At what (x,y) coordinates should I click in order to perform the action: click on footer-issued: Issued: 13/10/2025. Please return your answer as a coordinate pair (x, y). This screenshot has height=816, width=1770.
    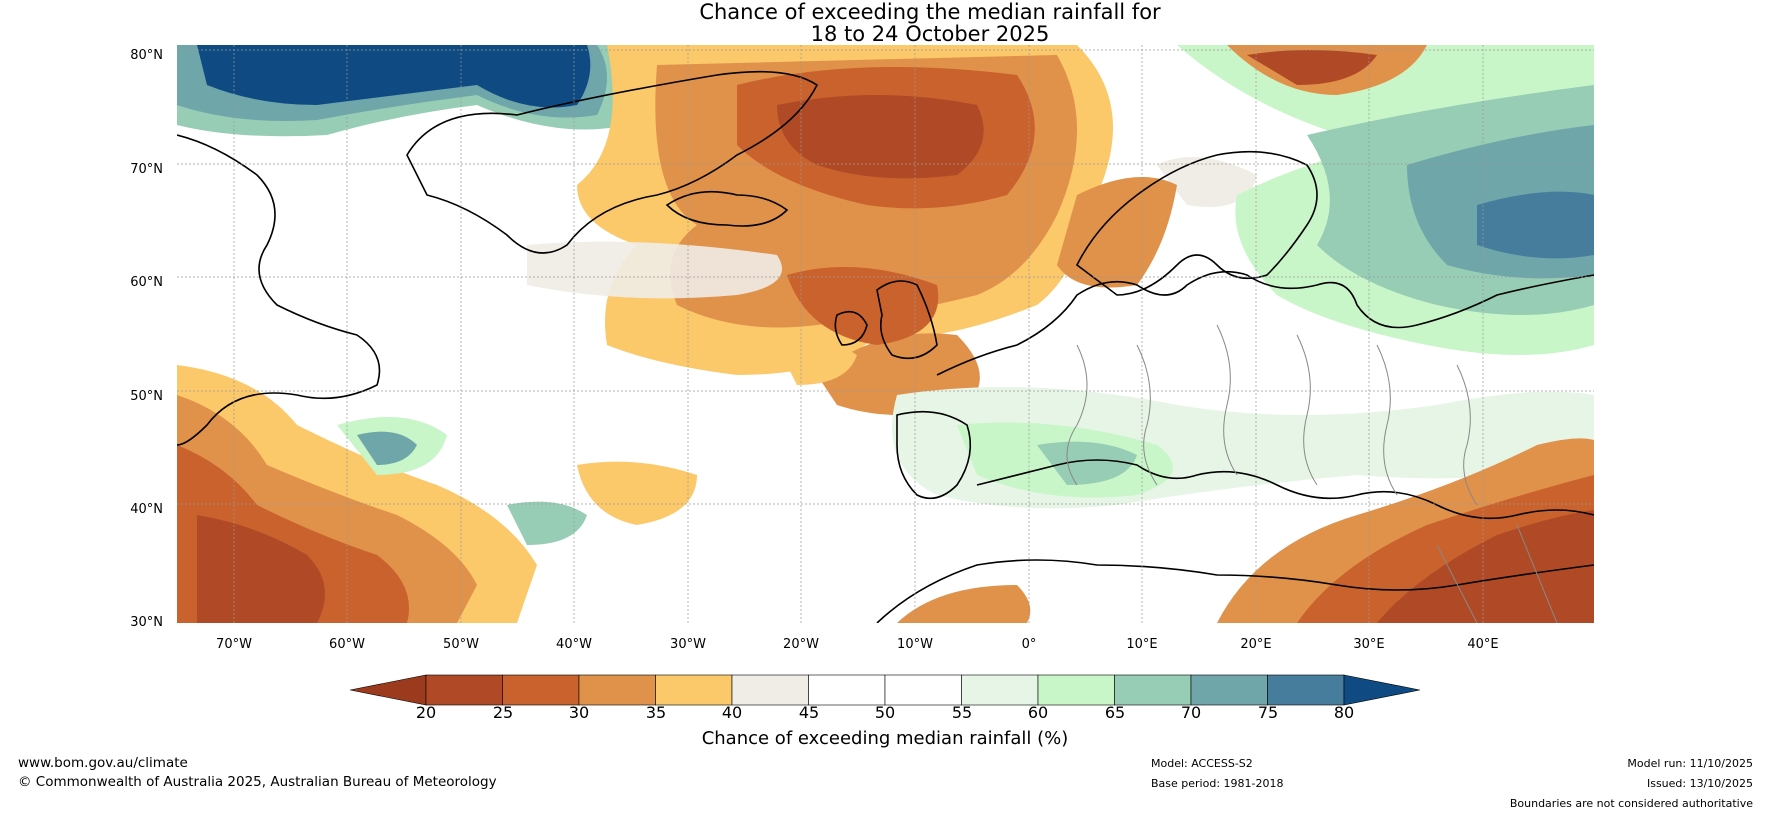
    Looking at the image, I should click on (1699, 783).